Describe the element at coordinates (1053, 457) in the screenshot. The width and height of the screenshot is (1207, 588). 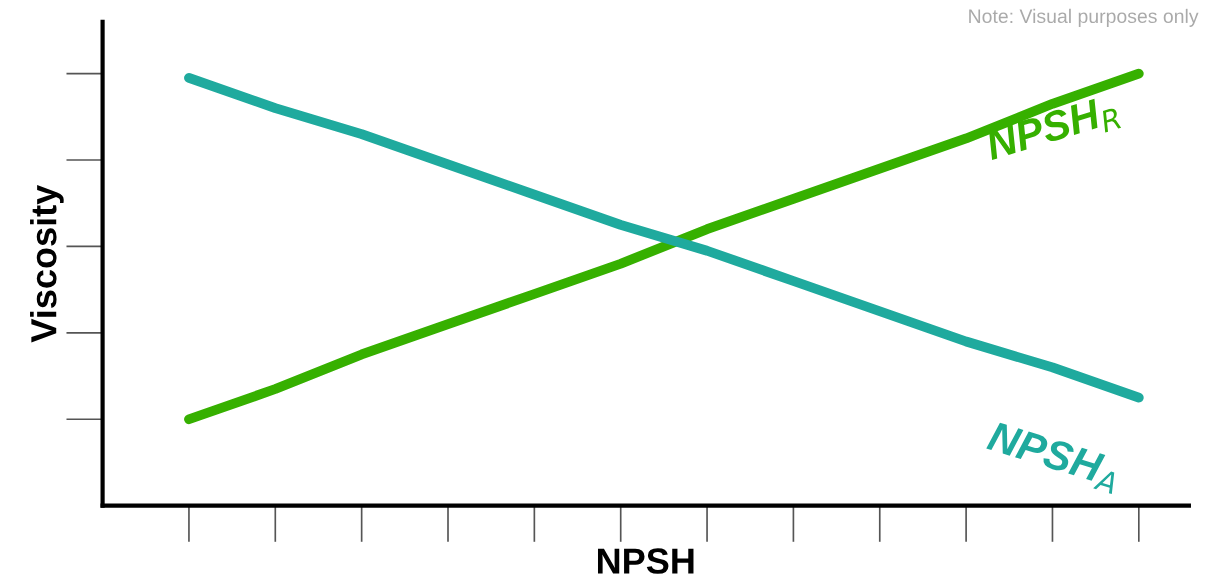
I see `text: NPSH$_{A}$` at that location.